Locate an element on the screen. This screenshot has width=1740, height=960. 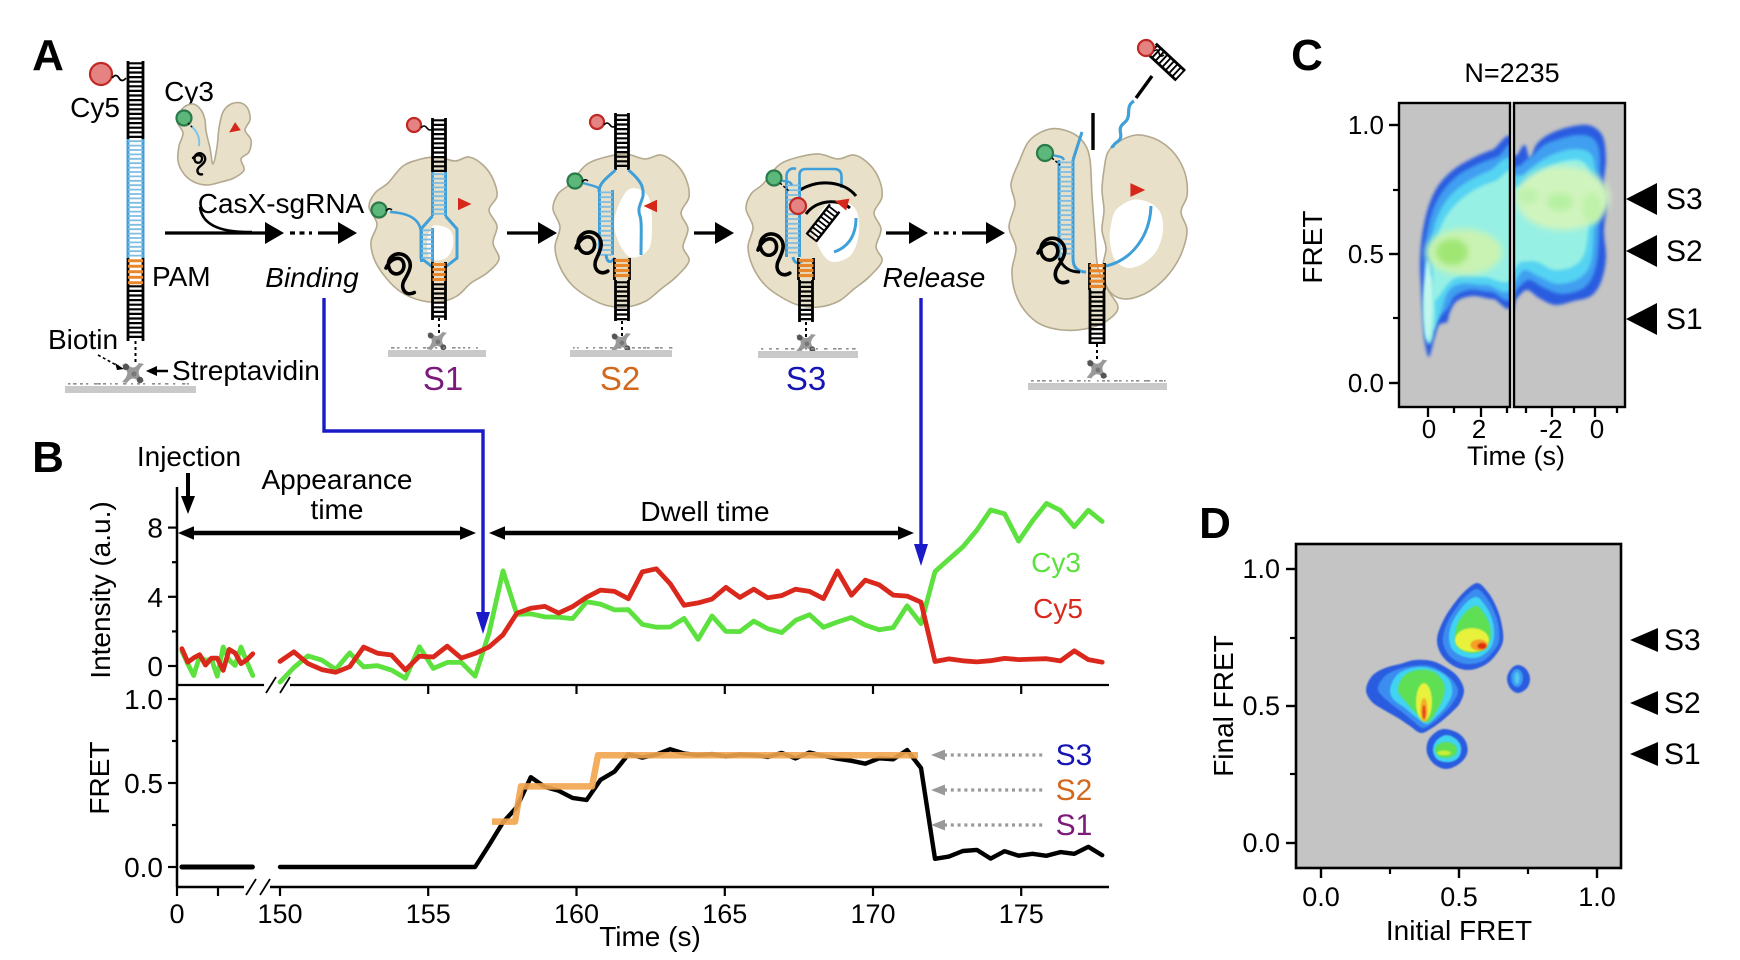
svg-text: Binding is located at coordinates (312, 277).